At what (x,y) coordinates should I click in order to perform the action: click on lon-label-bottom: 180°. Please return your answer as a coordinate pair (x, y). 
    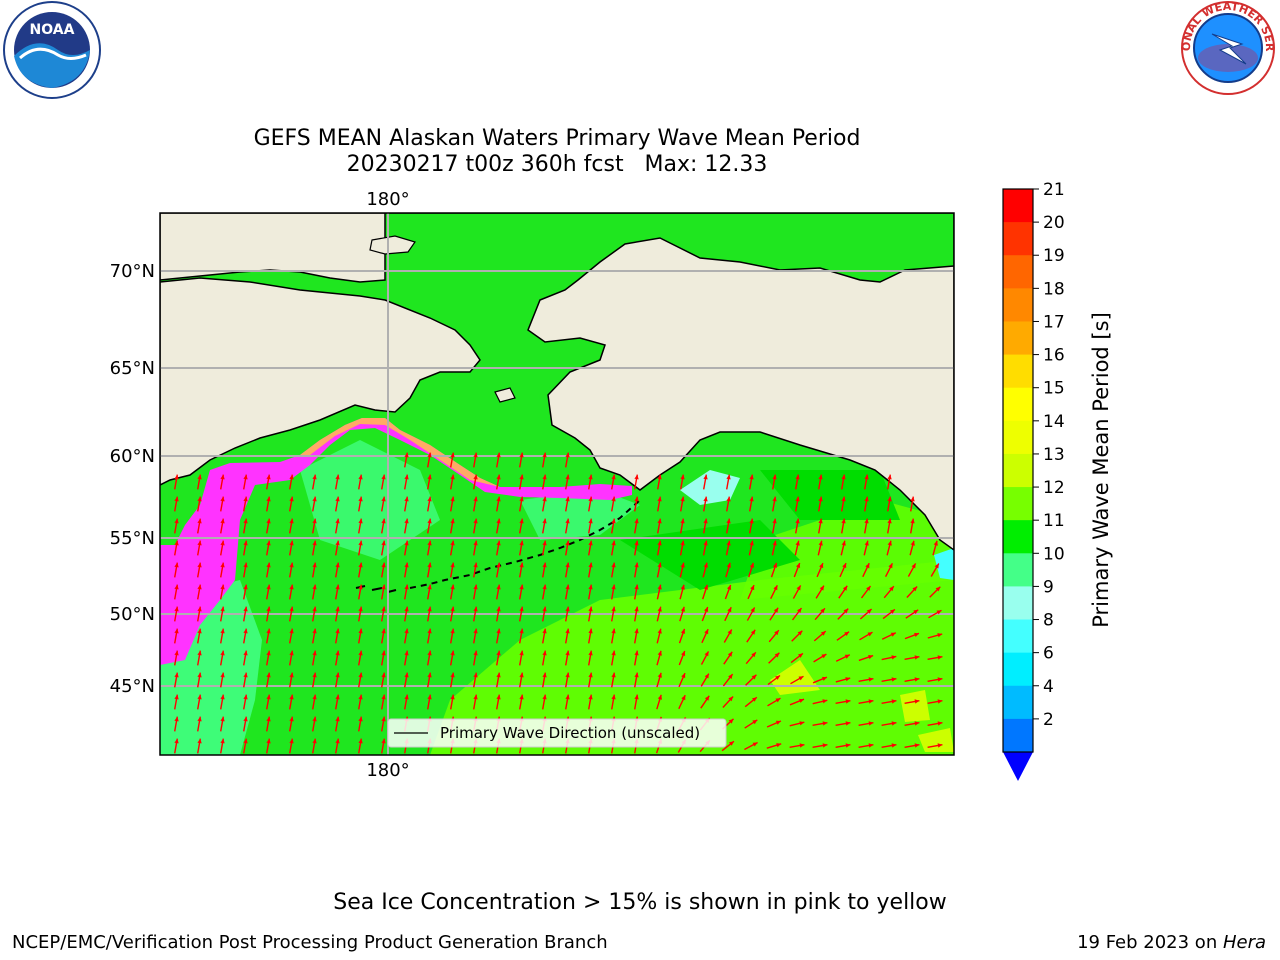
    Looking at the image, I should click on (387, 770).